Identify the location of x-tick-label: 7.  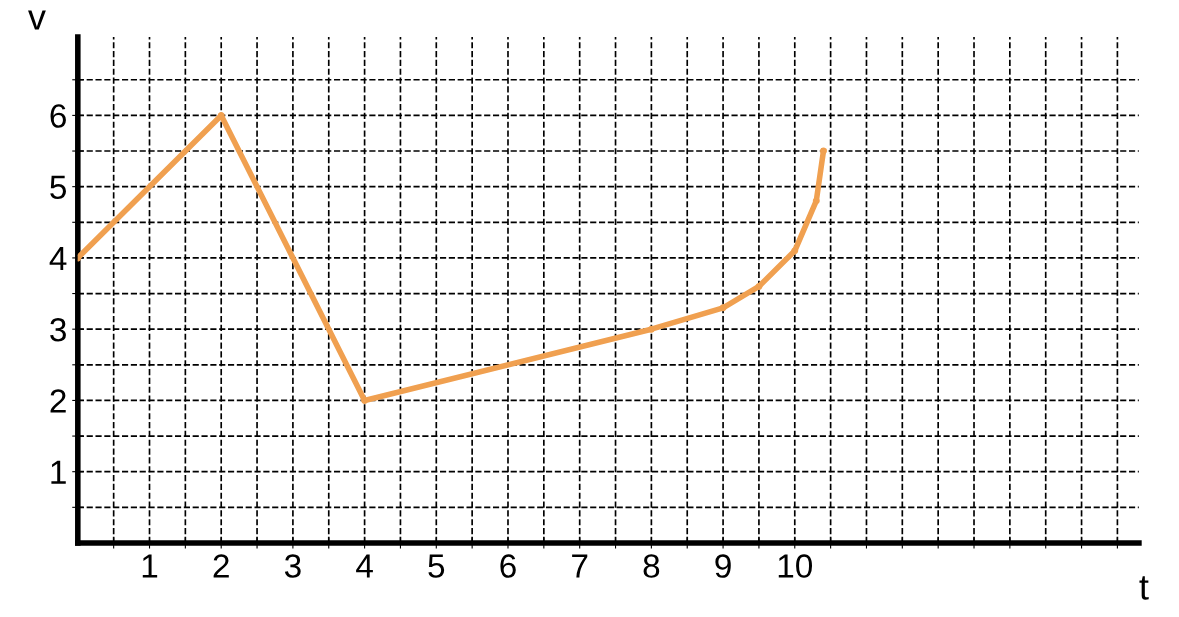
(580, 566).